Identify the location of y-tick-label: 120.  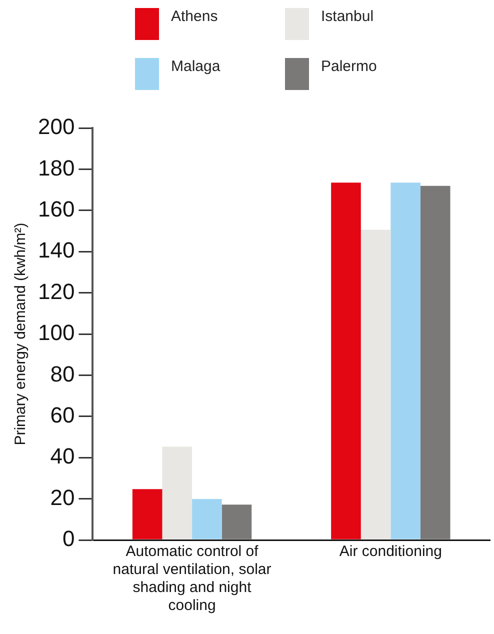
(56, 291).